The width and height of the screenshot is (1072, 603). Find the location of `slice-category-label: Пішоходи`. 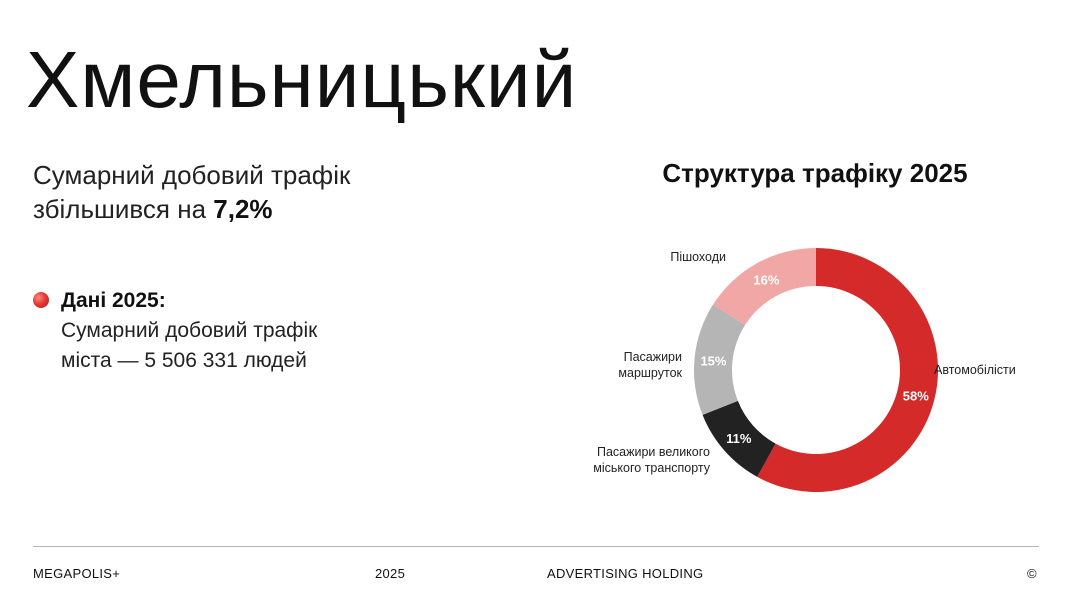

slice-category-label: Пішоходи is located at coordinates (698, 257).